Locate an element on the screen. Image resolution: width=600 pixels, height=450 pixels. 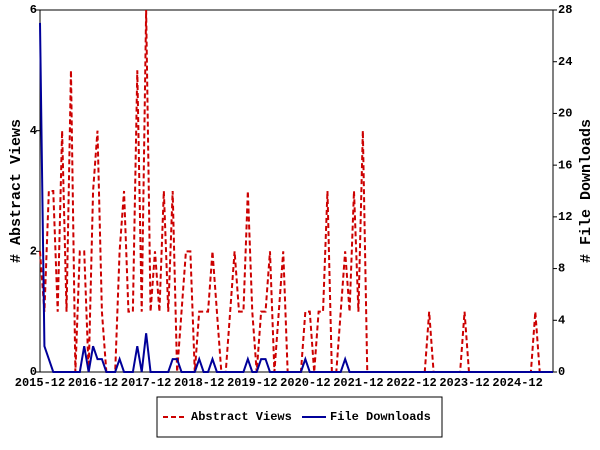
y2-axis-label: # File Downloads is located at coordinates (586, 191).